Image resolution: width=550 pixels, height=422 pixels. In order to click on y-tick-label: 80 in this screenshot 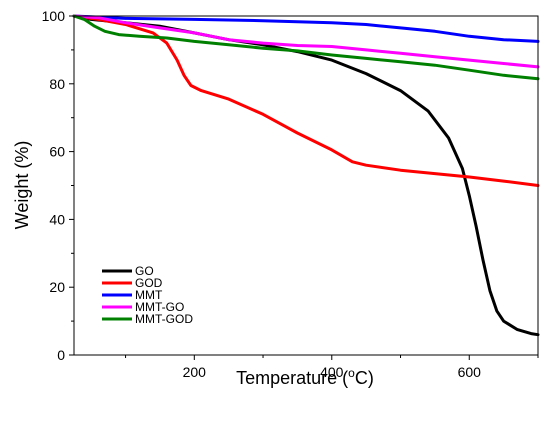, I will do `click(57, 84)`.